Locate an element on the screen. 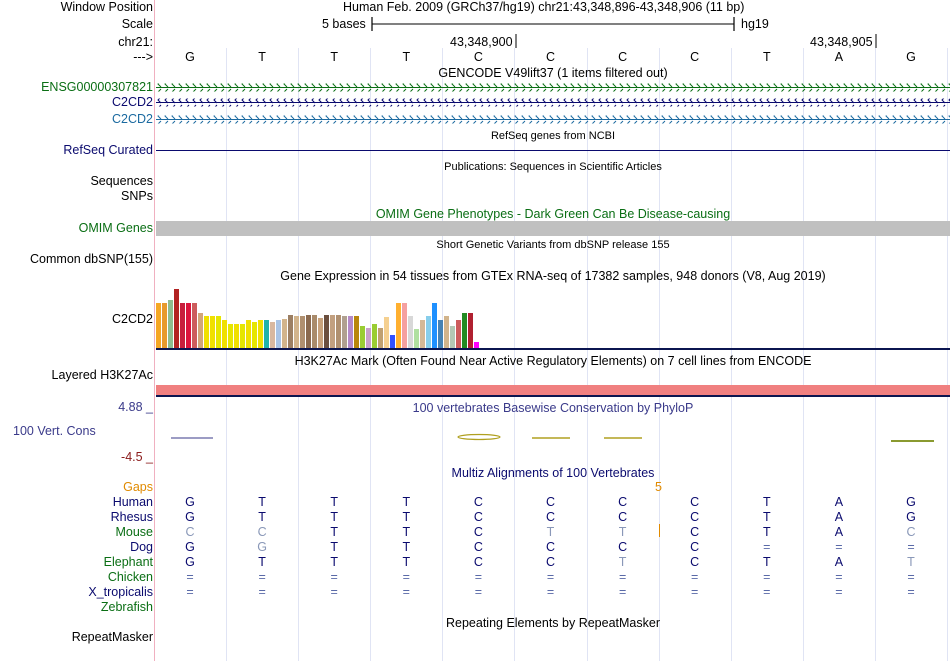  h3k27ac-label: Layered H3K27Ac is located at coordinates (102, 375).